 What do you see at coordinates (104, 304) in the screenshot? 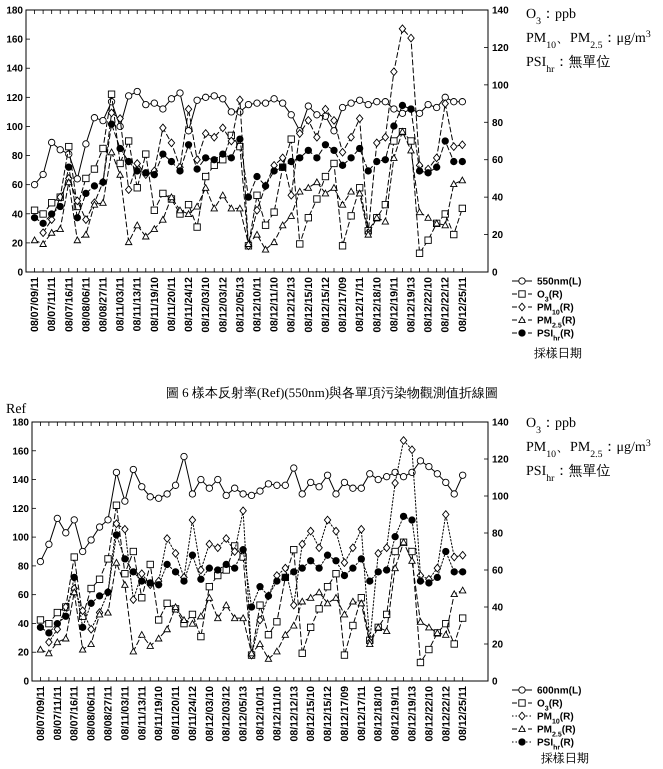
I see `x-tick-label: 08/08/27/11` at bounding box center [104, 304].